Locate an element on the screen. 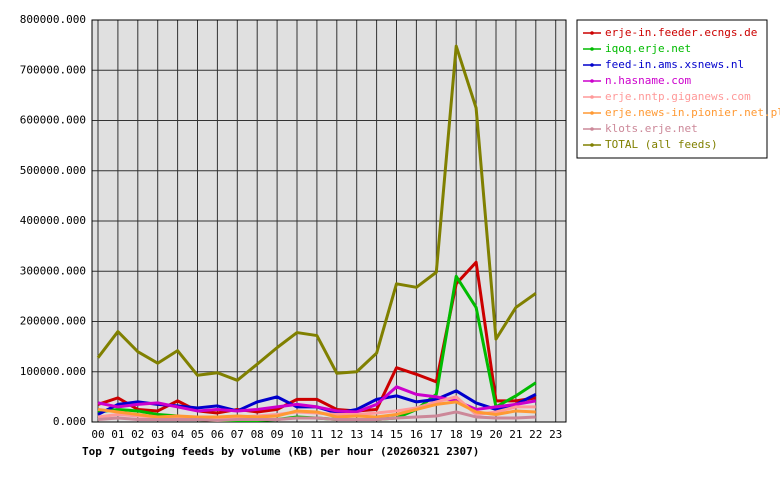 This screenshot has width=780, height=480. y-tick-label: 500000.000 is located at coordinates (53, 170).